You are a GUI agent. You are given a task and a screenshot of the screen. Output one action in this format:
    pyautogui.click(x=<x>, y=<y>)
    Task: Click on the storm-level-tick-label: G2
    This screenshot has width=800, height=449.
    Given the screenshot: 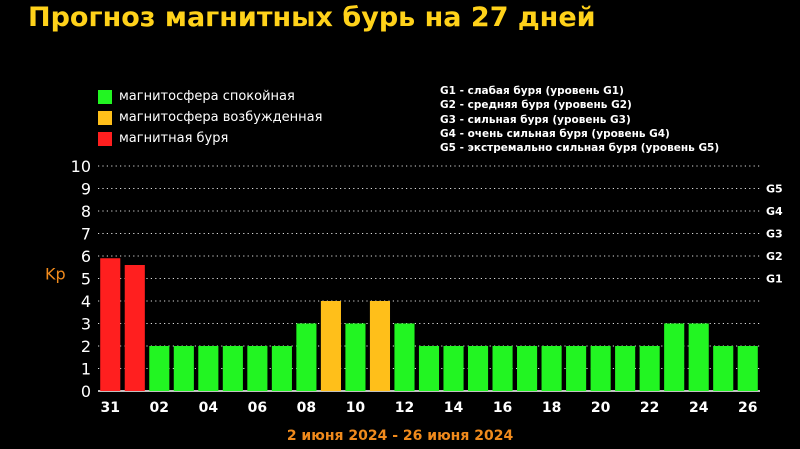 What is the action you would take?
    pyautogui.click(x=774, y=256)
    